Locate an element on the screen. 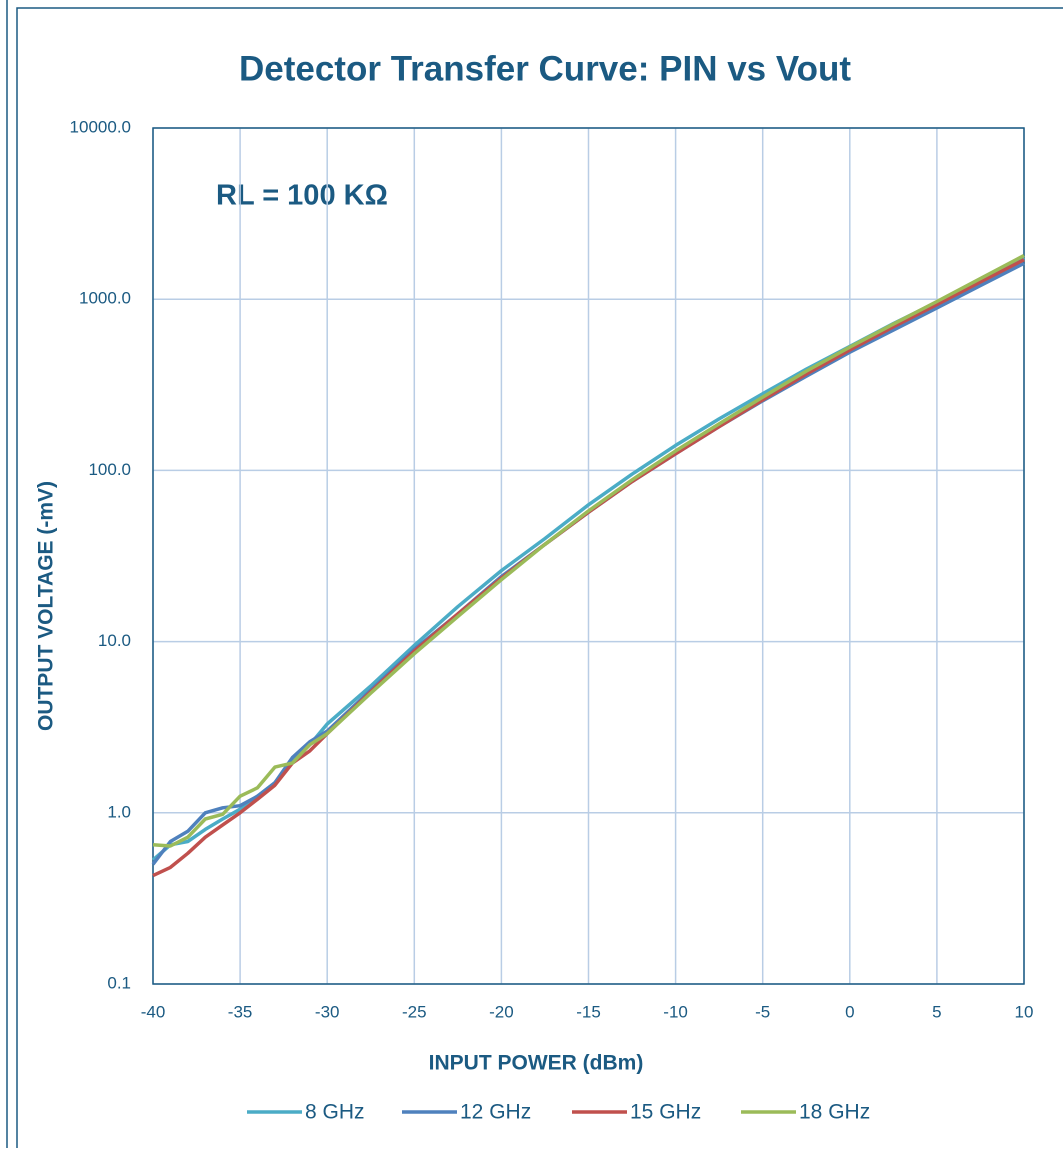  y-tick-label: 10000.0 is located at coordinates (100, 126).